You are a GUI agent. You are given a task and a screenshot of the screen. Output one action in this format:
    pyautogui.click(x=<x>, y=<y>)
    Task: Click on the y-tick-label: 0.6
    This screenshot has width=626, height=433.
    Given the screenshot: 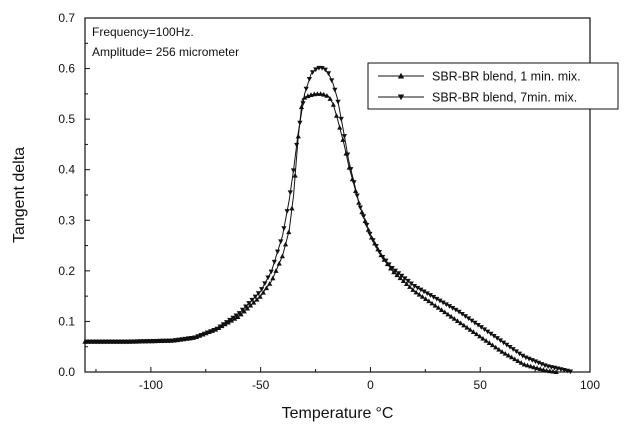 What is the action you would take?
    pyautogui.click(x=66, y=69)
    